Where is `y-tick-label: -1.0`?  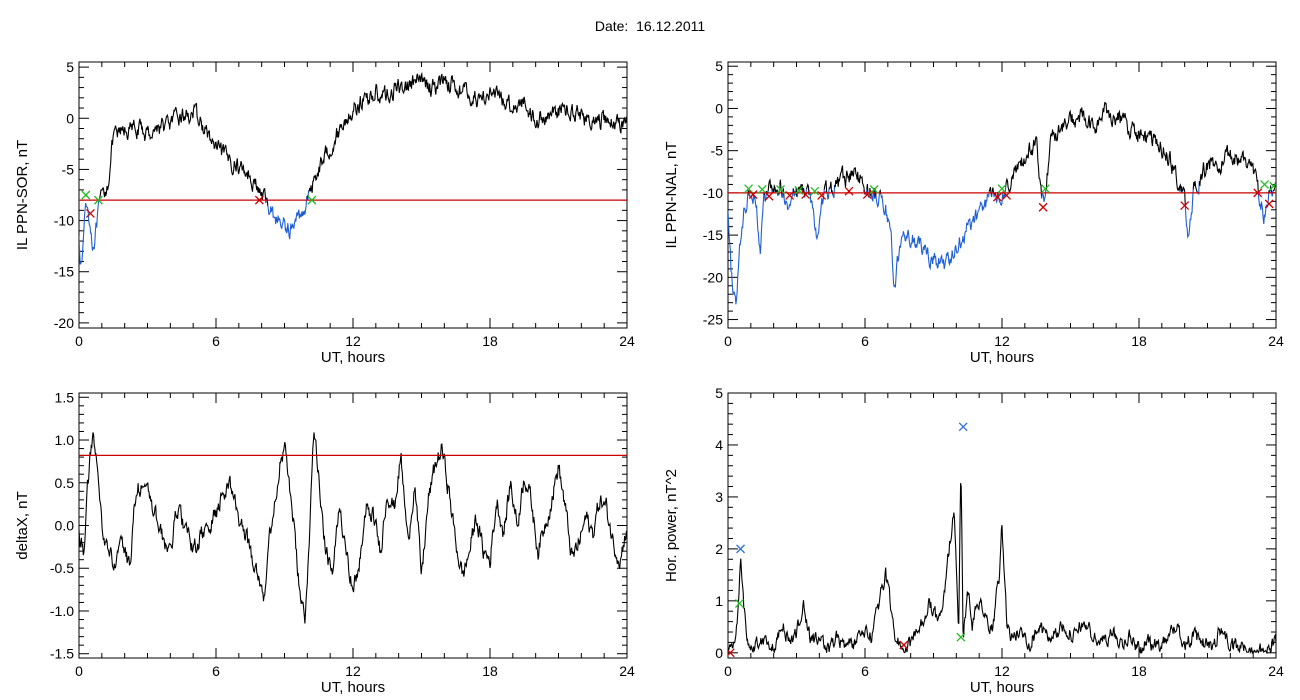
y-tick-label: -1.0 is located at coordinates (62, 611).